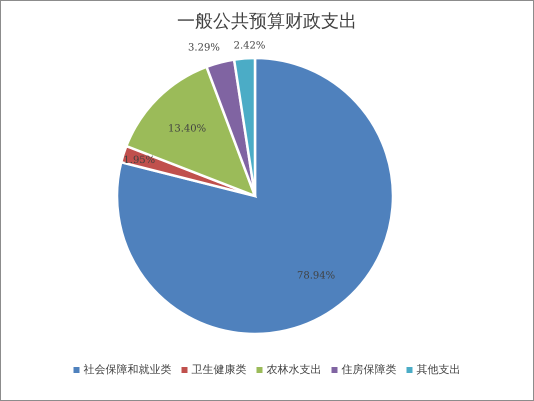 The width and height of the screenshot is (534, 401). Describe the element at coordinates (438, 369) in the screenshot. I see `legend-label: 其他支出` at that location.